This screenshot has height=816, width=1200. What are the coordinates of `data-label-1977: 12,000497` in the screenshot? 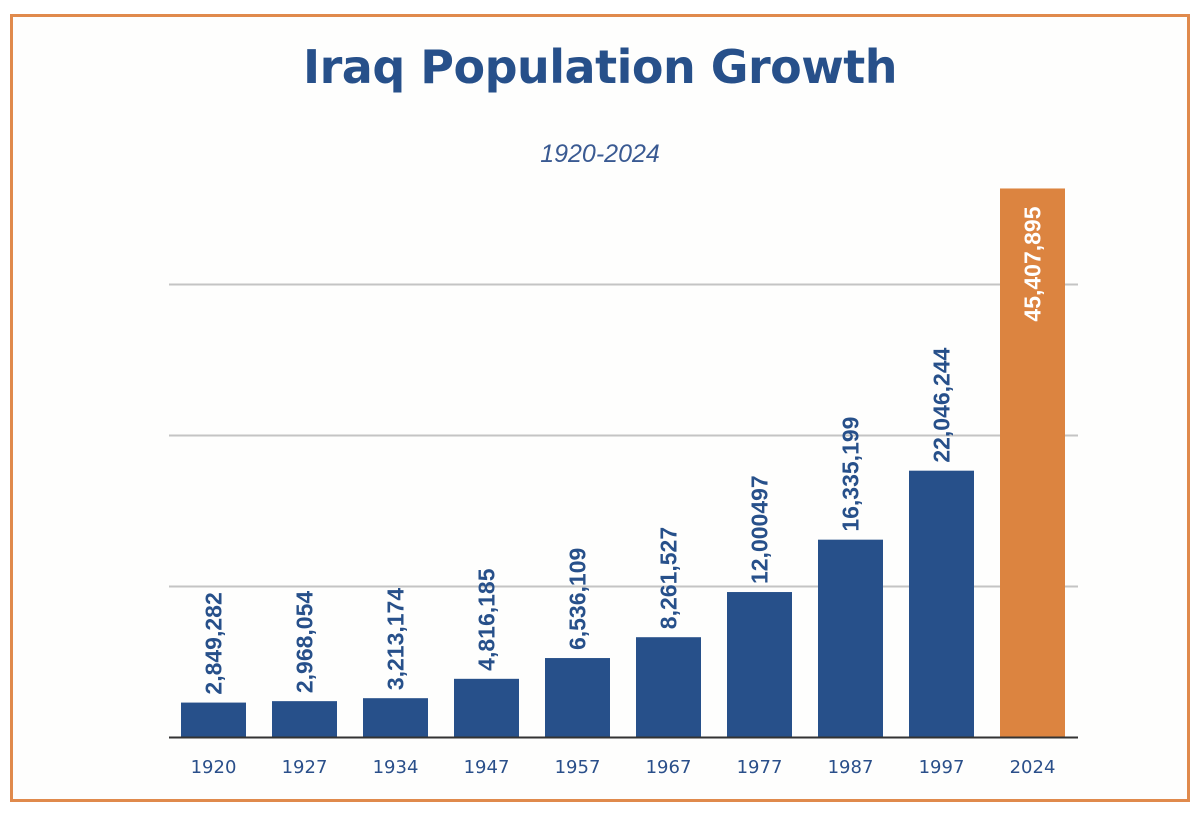 It's located at (760, 529).